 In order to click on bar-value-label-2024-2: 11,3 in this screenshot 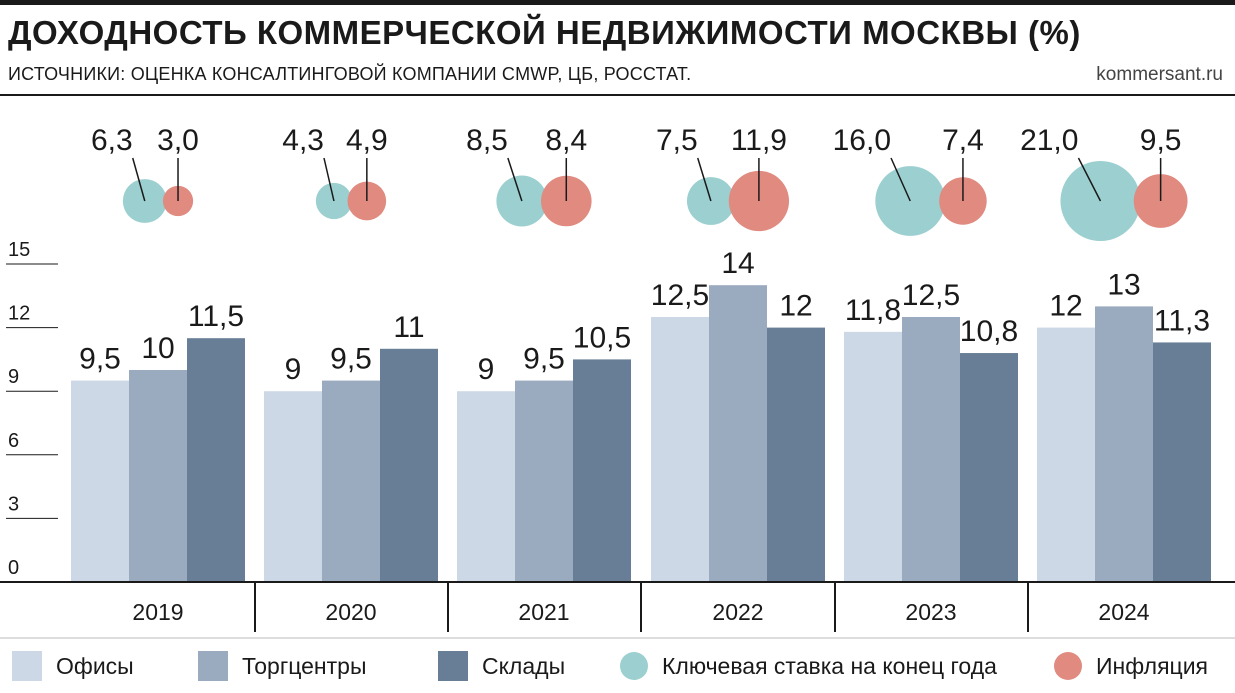, I will do `click(1182, 320)`.